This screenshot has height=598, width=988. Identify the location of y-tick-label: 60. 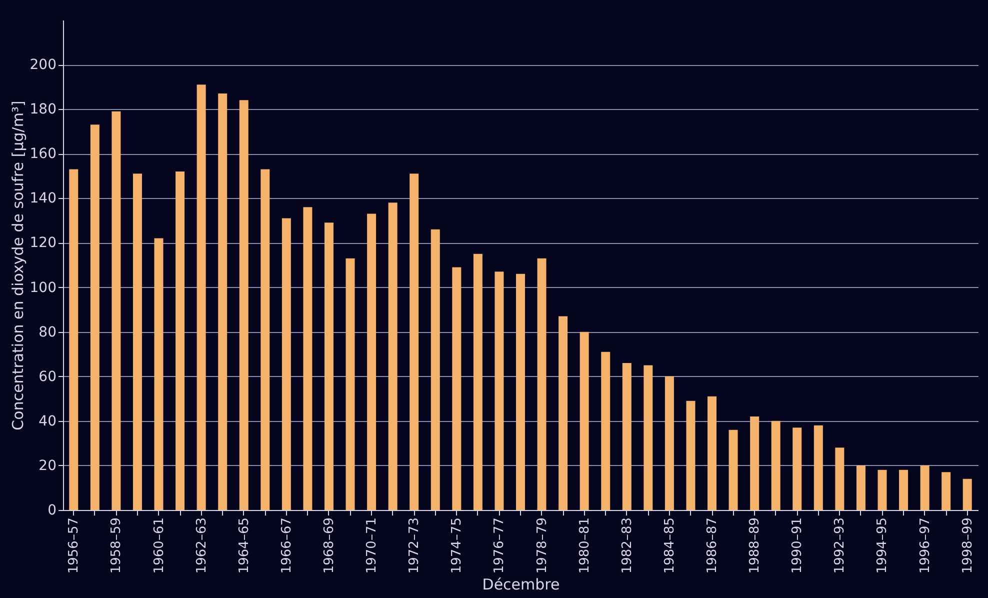
(47, 376).